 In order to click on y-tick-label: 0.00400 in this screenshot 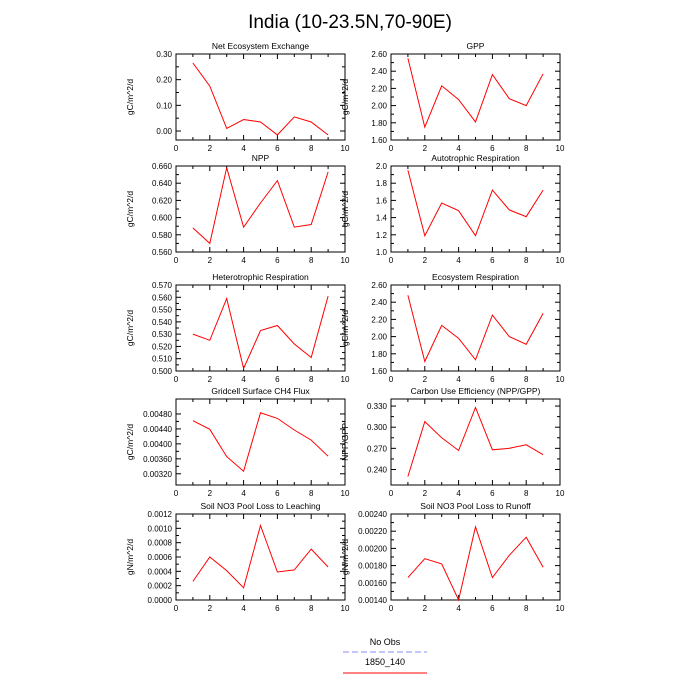, I will do `click(157, 444)`.